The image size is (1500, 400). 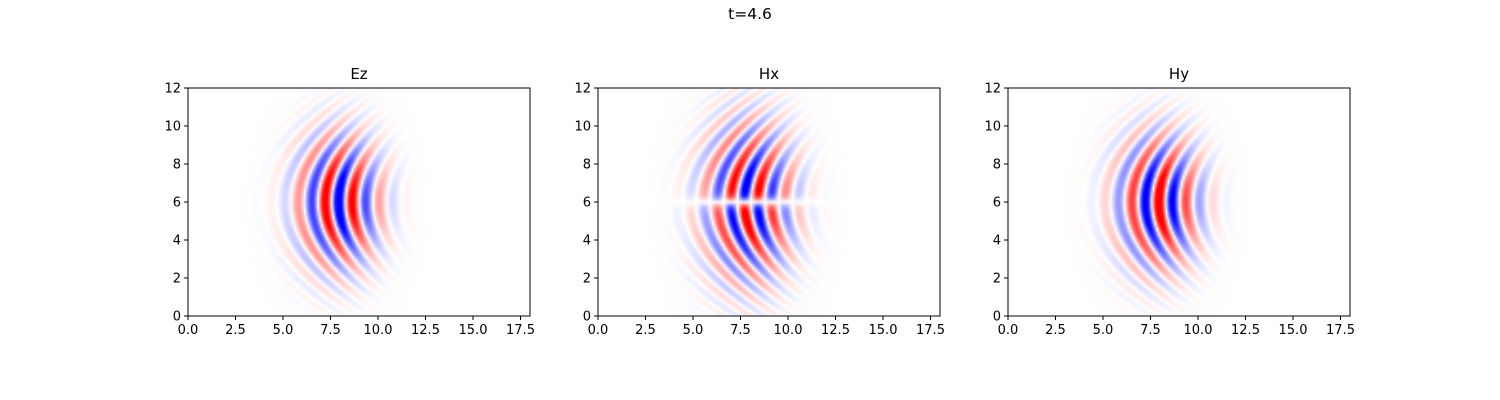 I want to click on heatmap-image-hy, so click(x=1179, y=202).